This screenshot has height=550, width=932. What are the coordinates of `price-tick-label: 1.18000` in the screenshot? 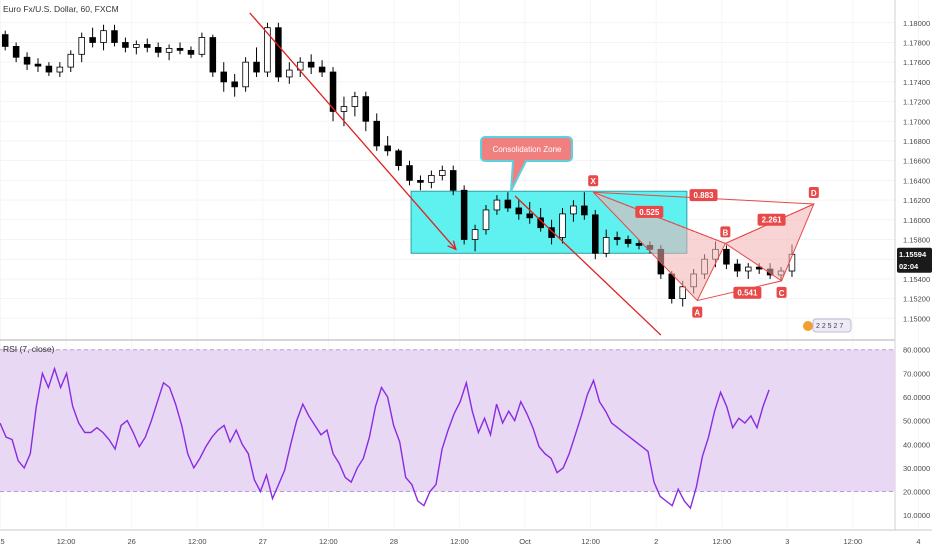 It's located at (916, 23).